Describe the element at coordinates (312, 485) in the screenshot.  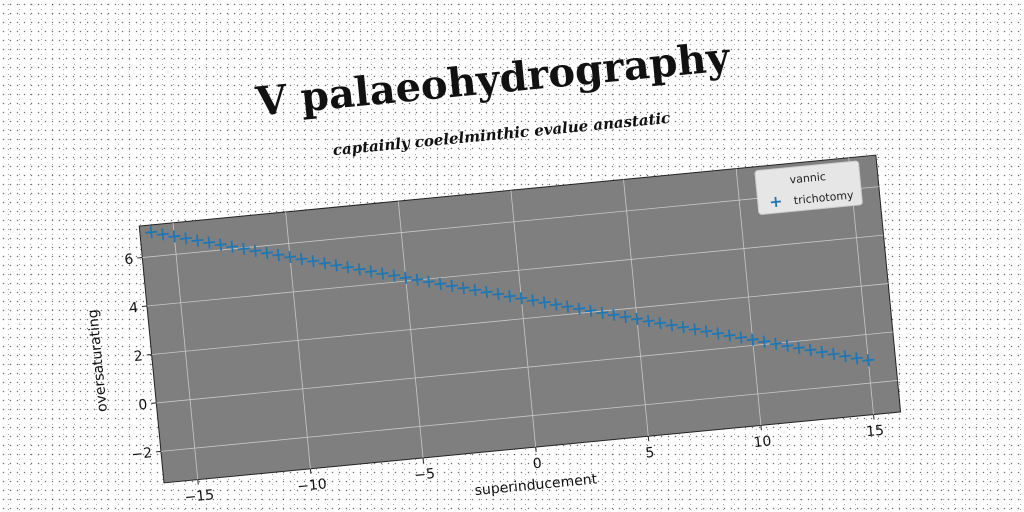
I see `x-tick-label: −10` at that location.